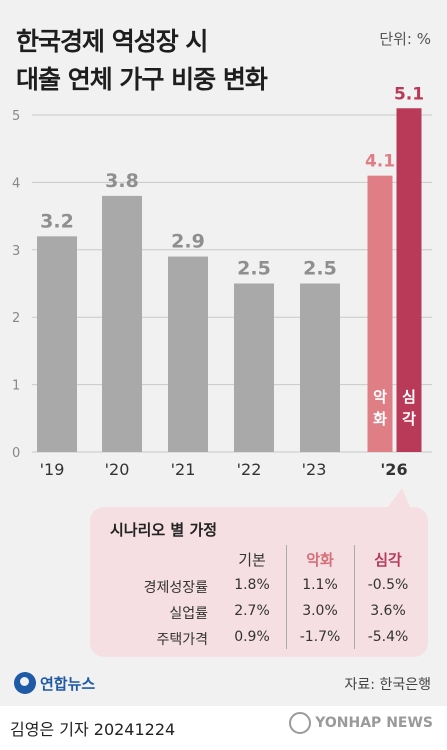 The height and width of the screenshot is (750, 447). Describe the element at coordinates (388, 611) in the screenshot. I see `cell-unemployment-severe: 3.6%` at that location.